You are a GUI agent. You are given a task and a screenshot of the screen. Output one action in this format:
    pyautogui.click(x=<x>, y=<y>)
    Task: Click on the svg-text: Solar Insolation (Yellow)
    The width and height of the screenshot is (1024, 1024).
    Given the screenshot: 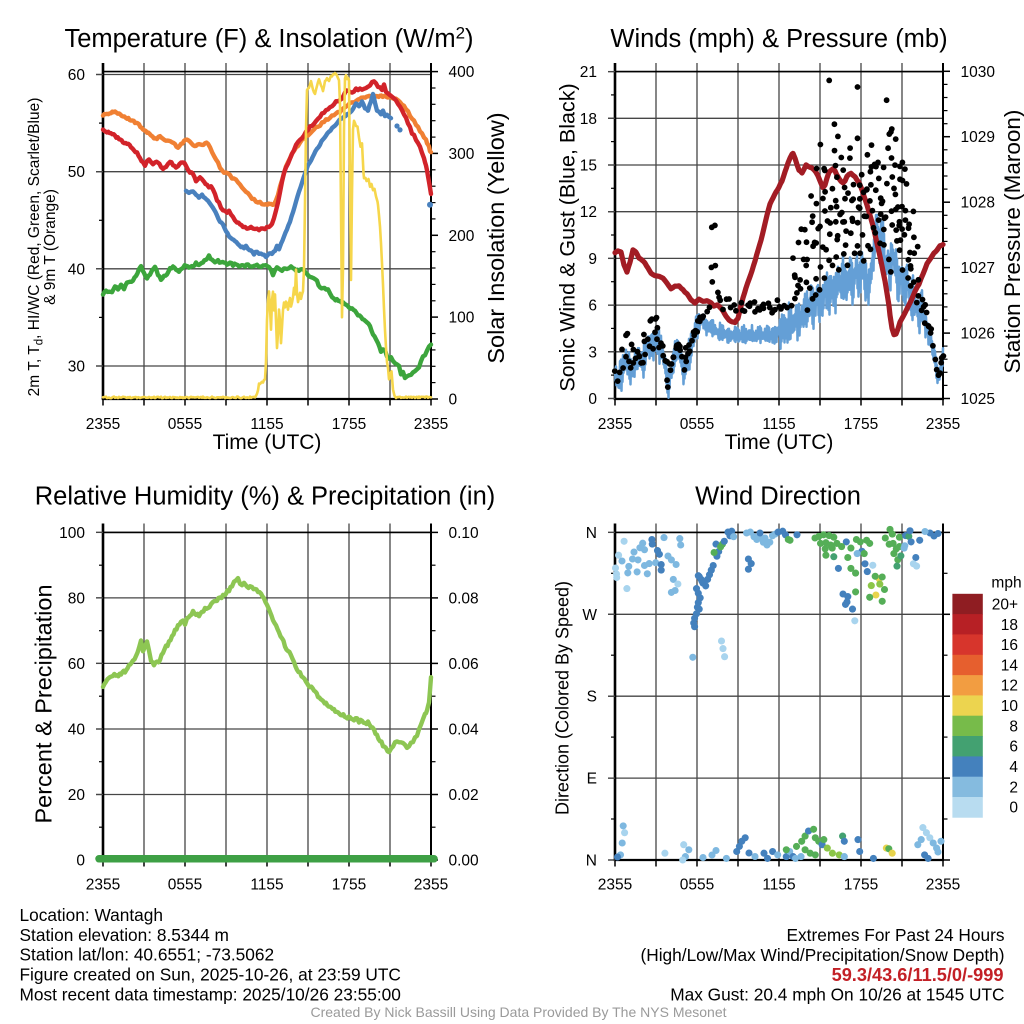 What is the action you would take?
    pyautogui.click(x=496, y=237)
    